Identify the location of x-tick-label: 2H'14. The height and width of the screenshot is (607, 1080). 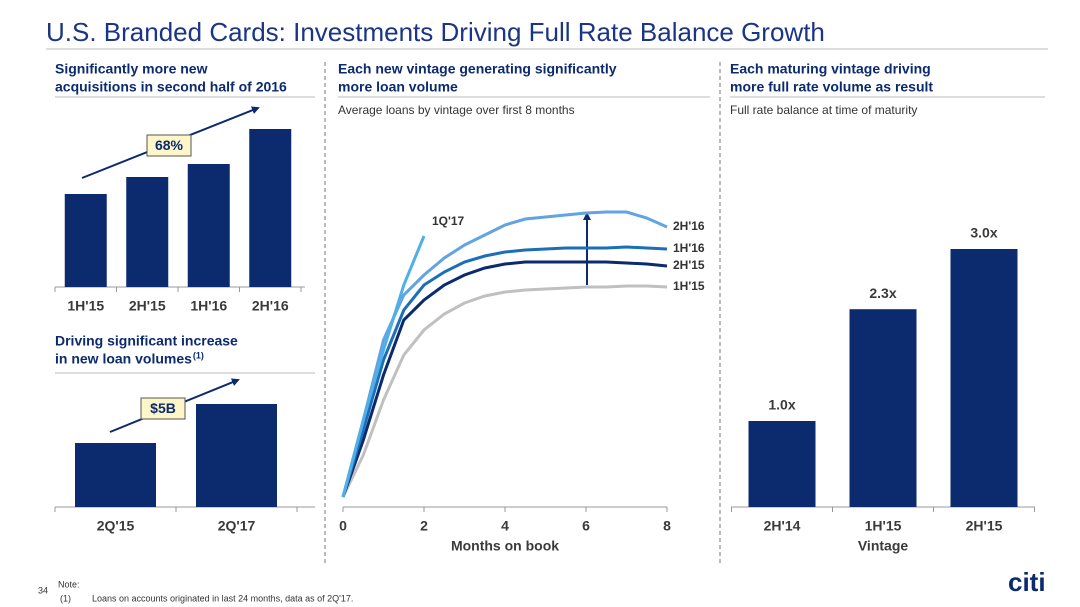
(782, 526).